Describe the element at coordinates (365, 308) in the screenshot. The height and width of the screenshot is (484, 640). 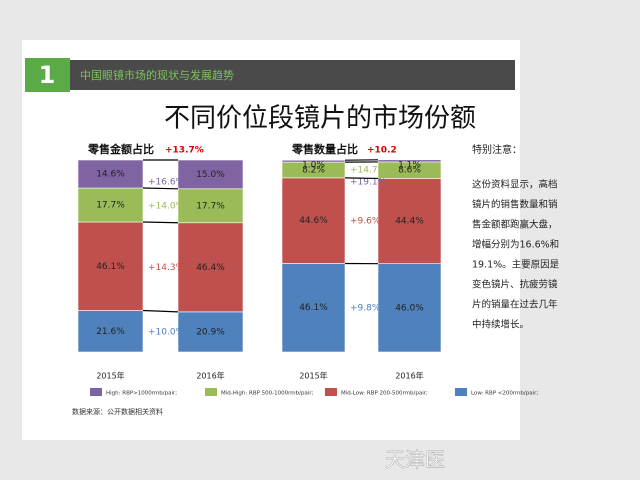
I see `growth-label: +9.8%` at that location.